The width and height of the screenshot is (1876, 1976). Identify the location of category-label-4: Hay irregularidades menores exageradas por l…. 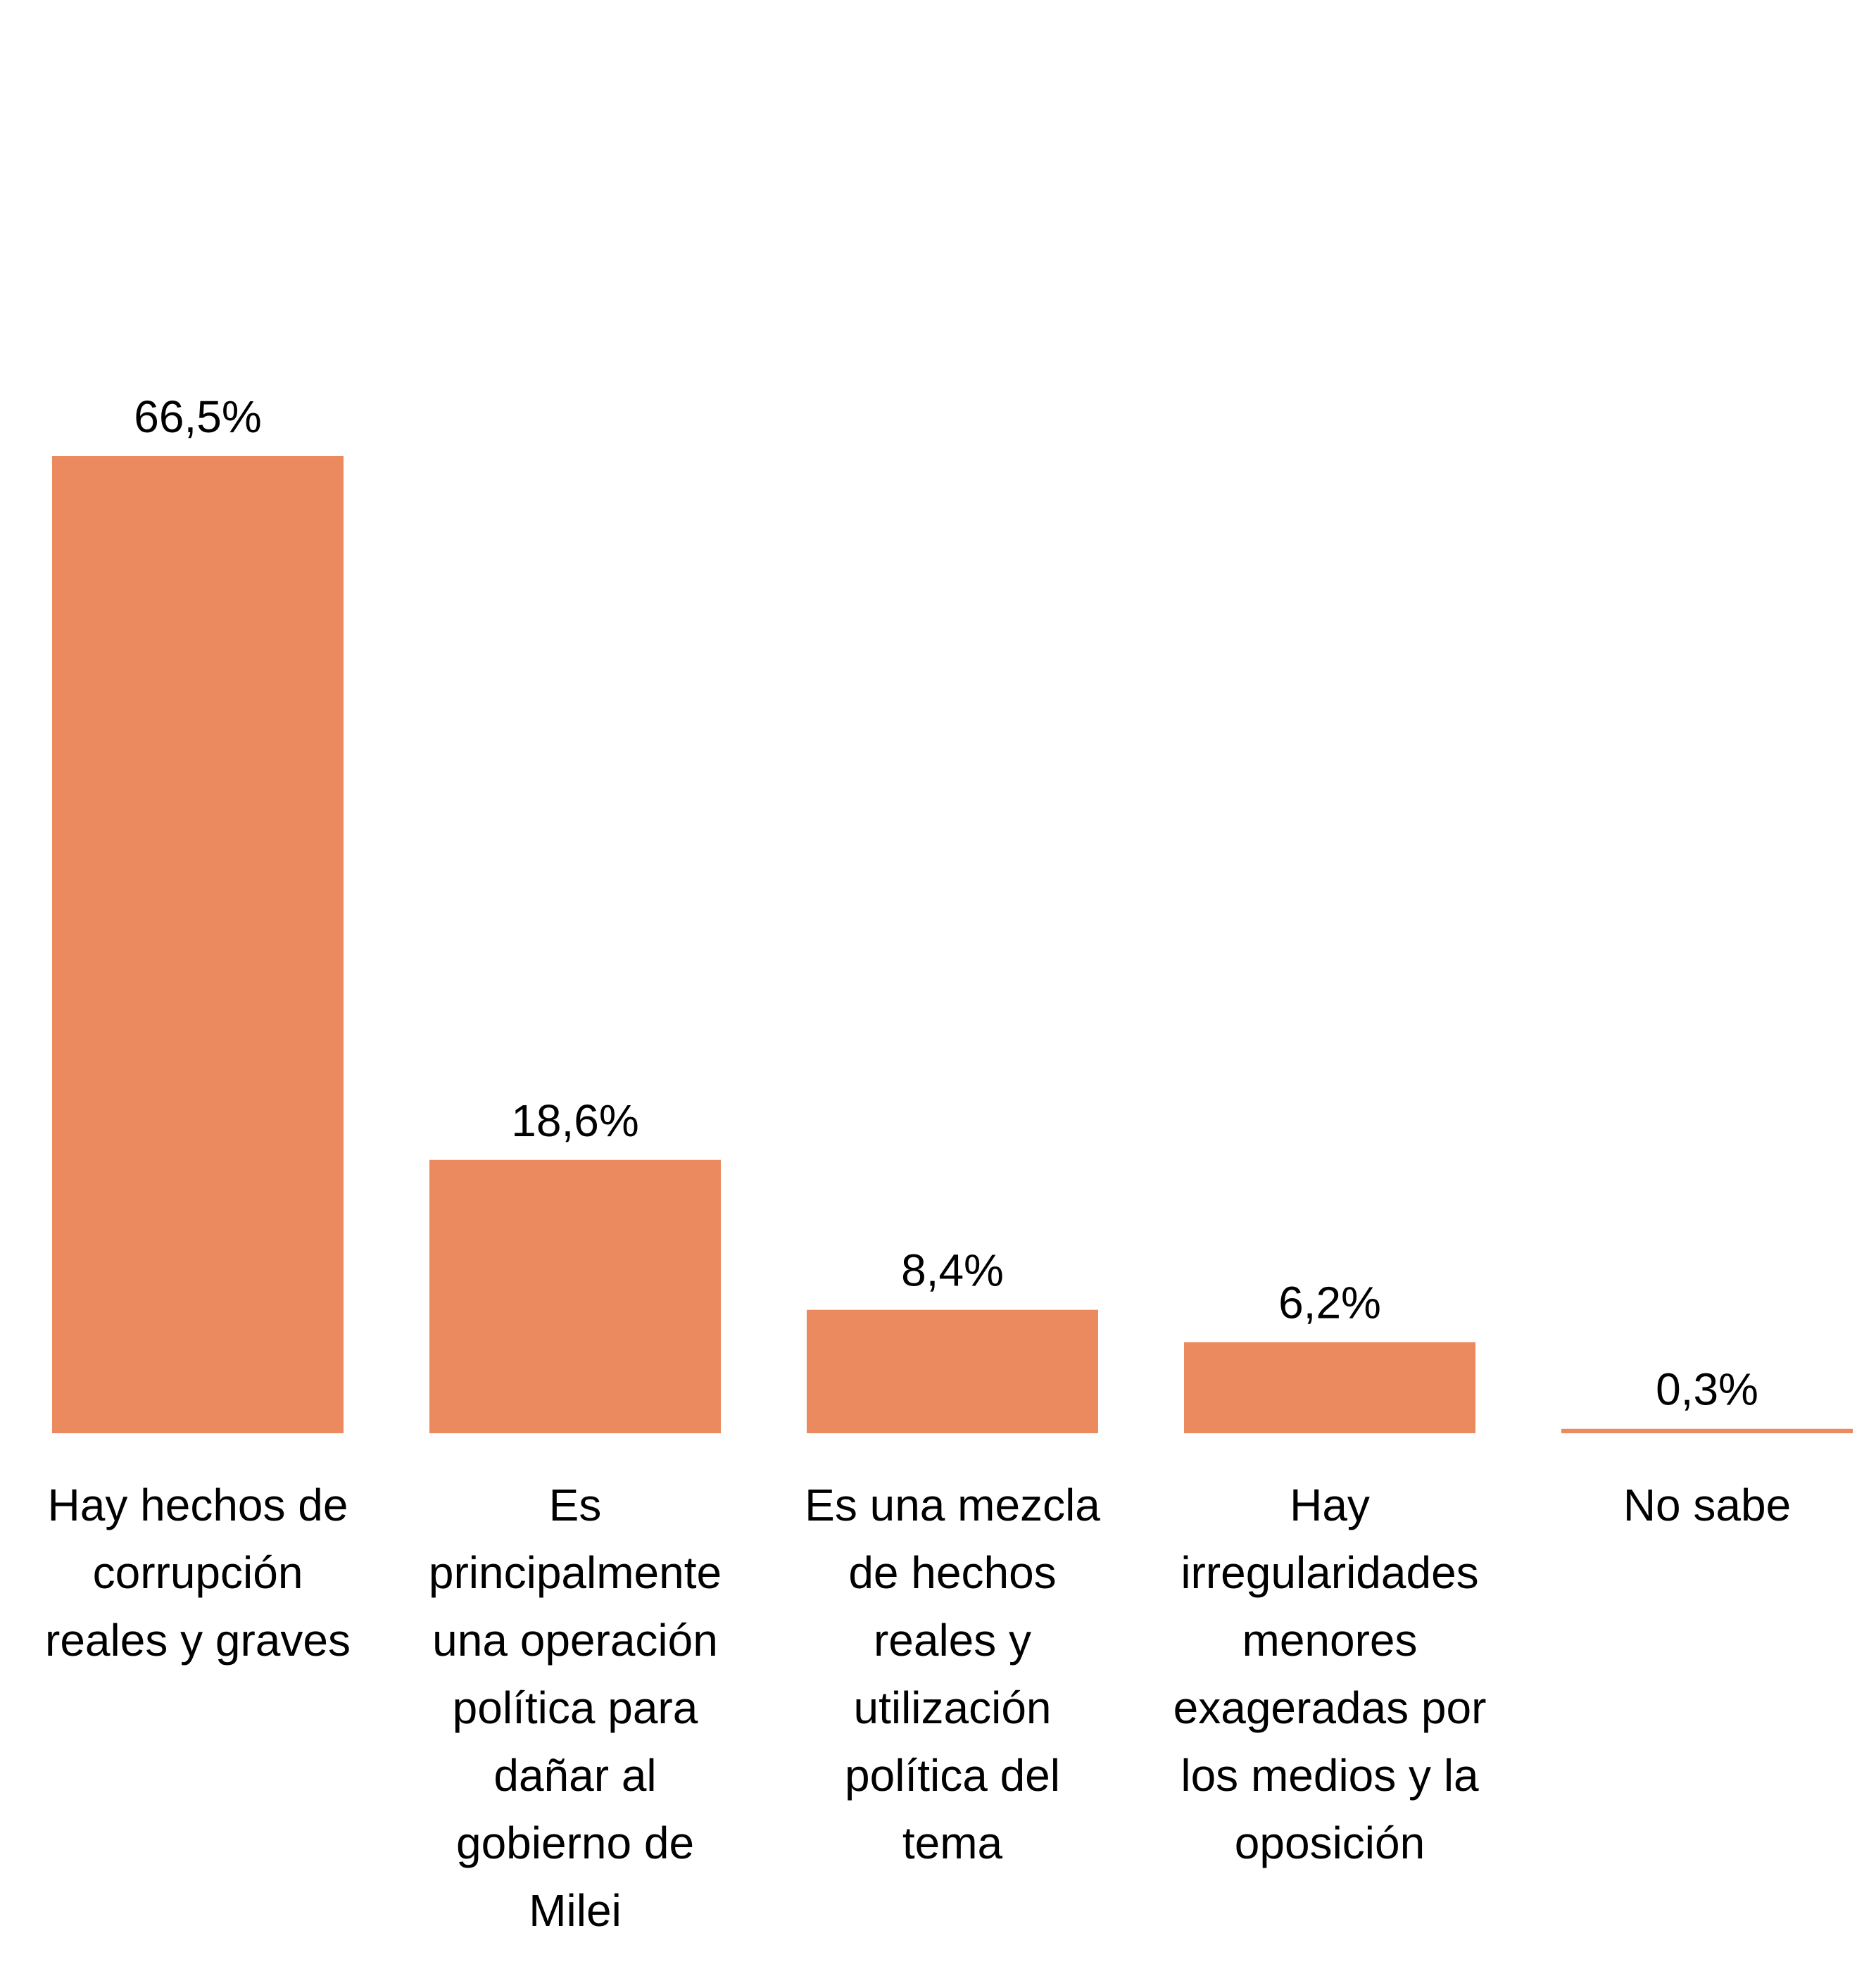
(1330, 1674).